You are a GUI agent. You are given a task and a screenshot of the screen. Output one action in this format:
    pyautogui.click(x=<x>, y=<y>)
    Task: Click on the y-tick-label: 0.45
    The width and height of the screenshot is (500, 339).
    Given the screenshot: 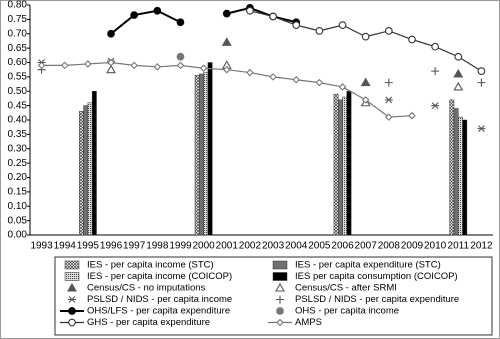 What is the action you would take?
    pyautogui.click(x=18, y=105)
    